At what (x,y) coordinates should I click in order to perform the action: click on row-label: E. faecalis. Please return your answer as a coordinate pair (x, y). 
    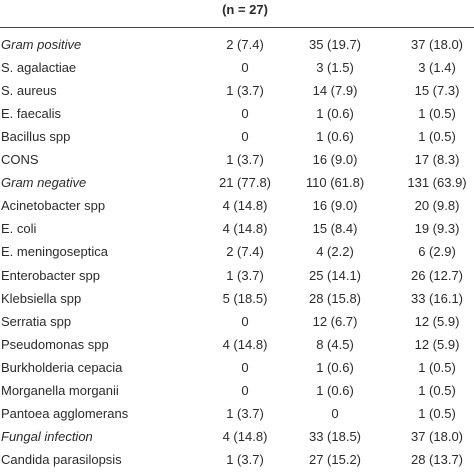
    Looking at the image, I should click on (31, 114).